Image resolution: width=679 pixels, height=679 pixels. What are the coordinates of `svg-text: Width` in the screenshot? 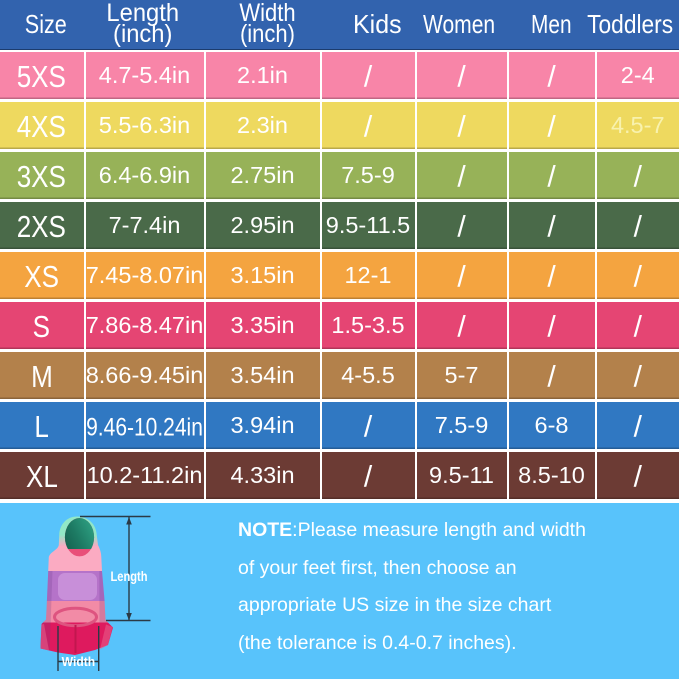 It's located at (79, 662).